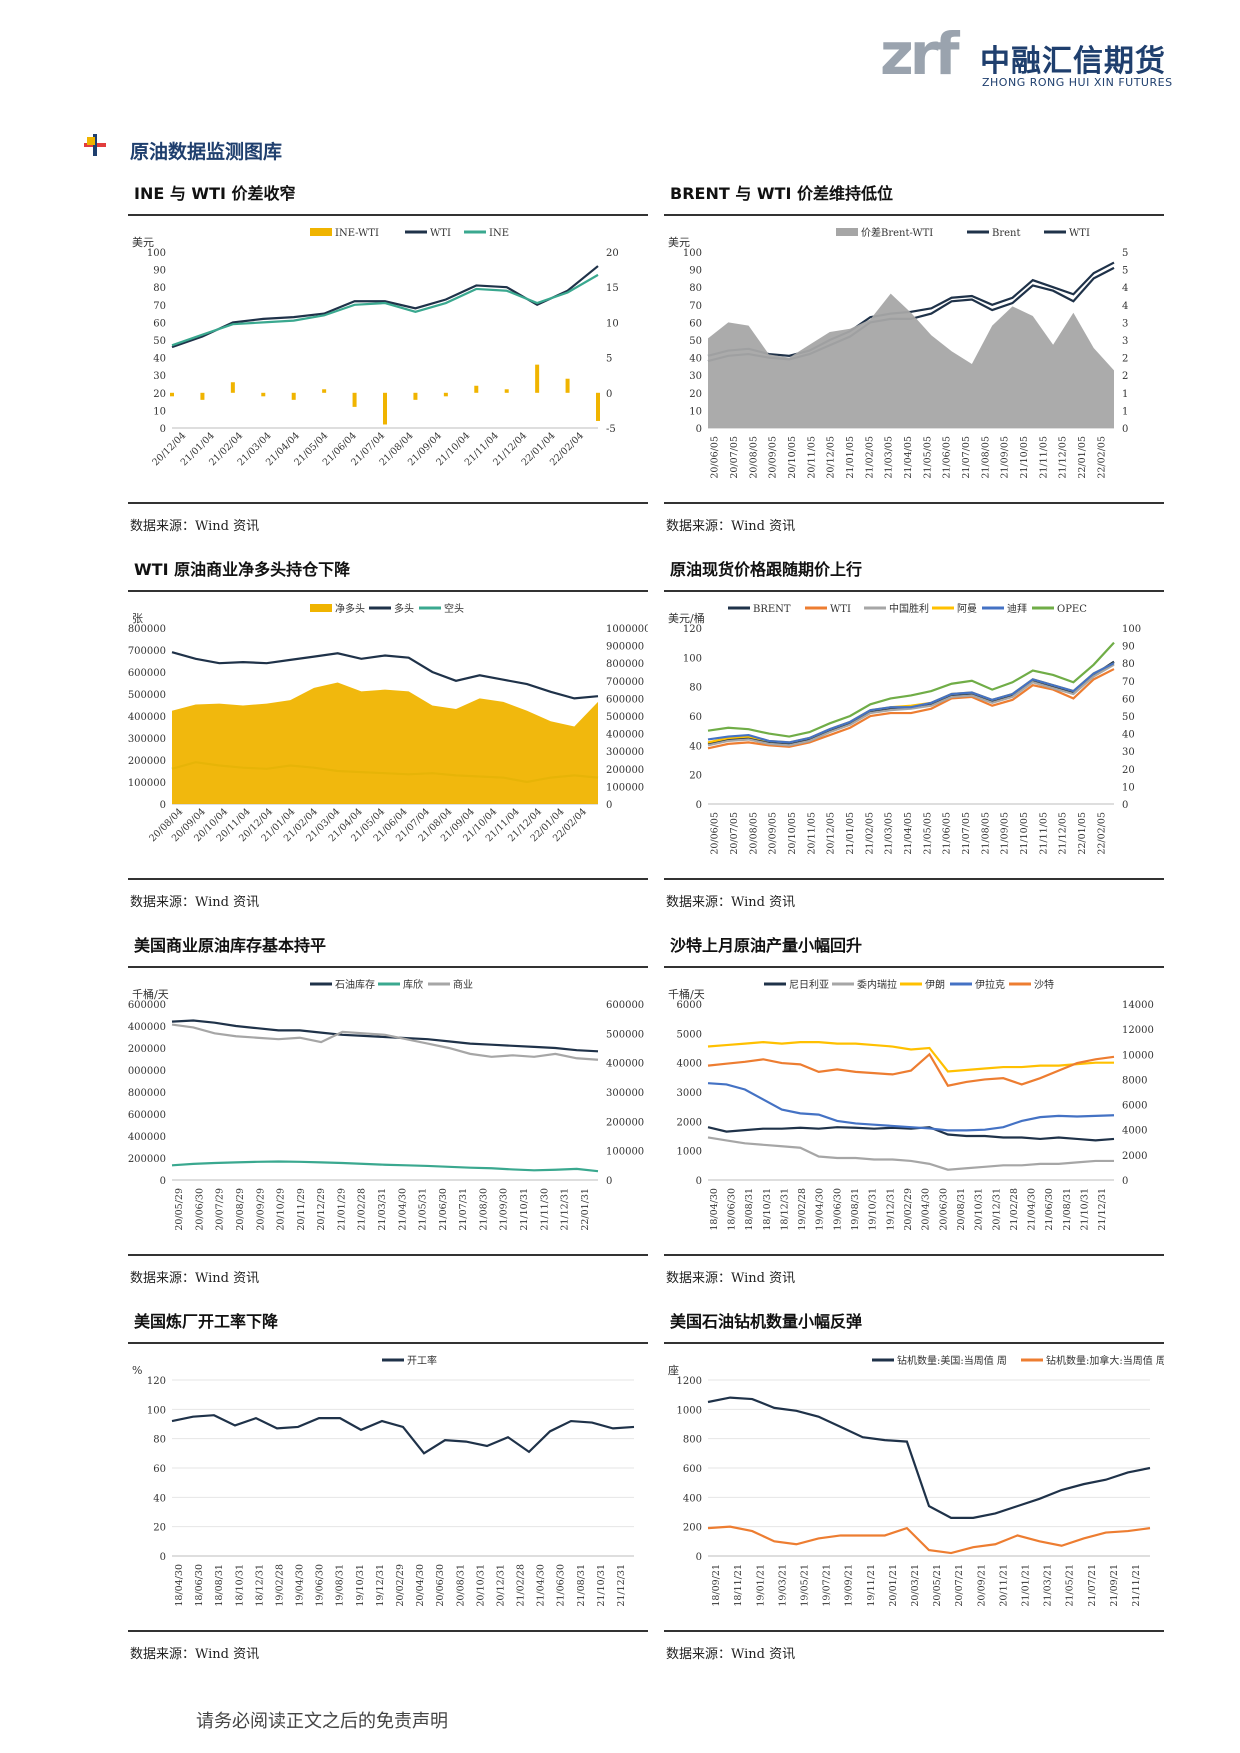 The image size is (1240, 1753). I want to click on y-tick-left: 600, so click(692, 1469).